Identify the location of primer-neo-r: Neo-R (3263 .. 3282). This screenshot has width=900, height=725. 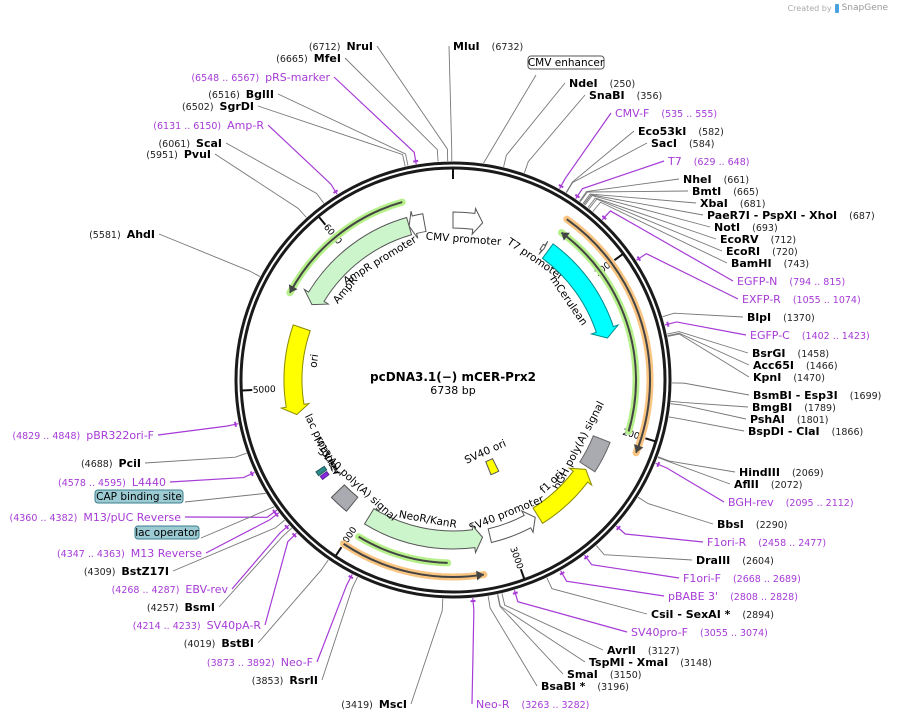
(532, 704).